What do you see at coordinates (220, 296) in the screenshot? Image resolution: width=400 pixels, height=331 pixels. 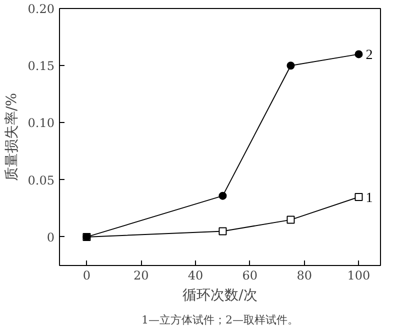 I see `x-axis-title: 循环次数/次` at bounding box center [220, 296].